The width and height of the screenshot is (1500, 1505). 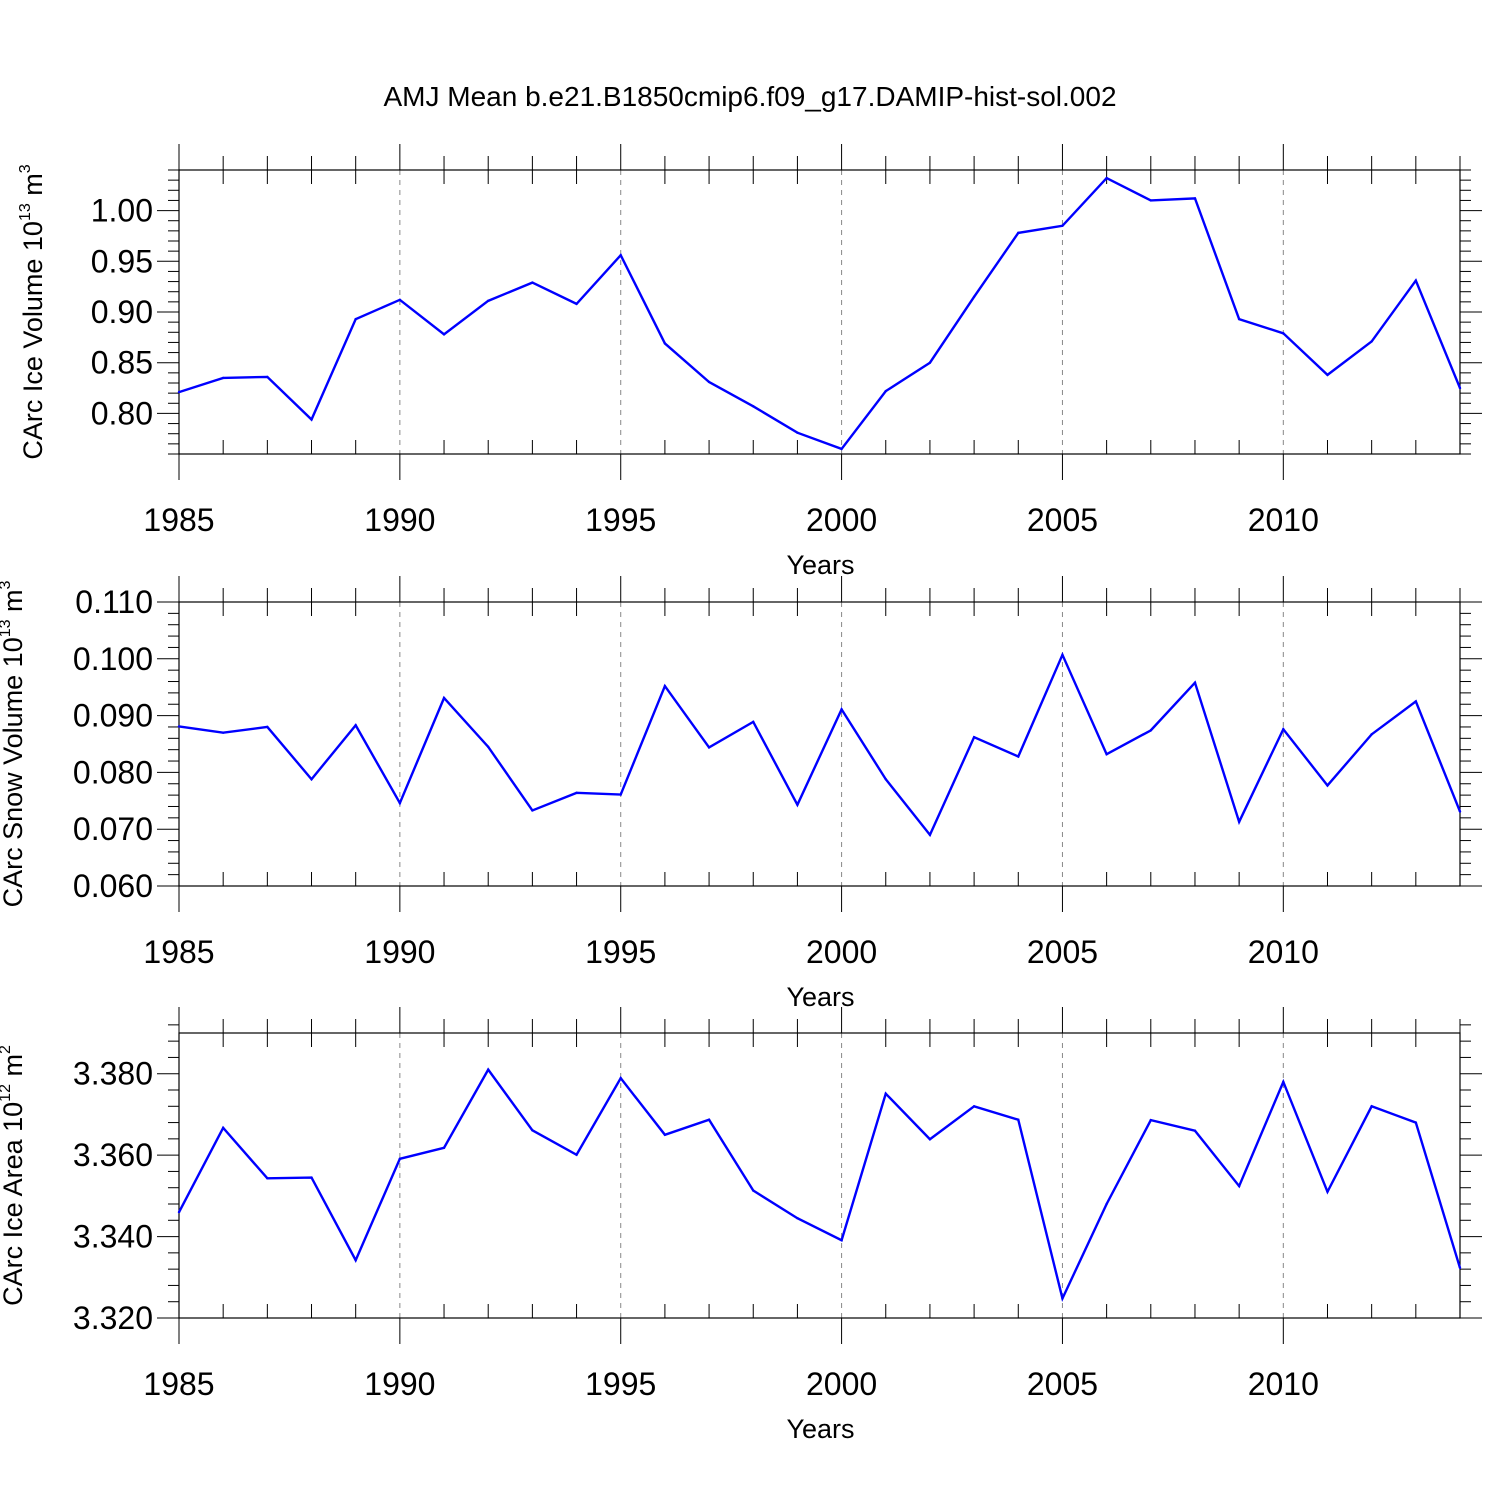 I want to click on y-tick-label: 0.80, so click(x=122, y=413).